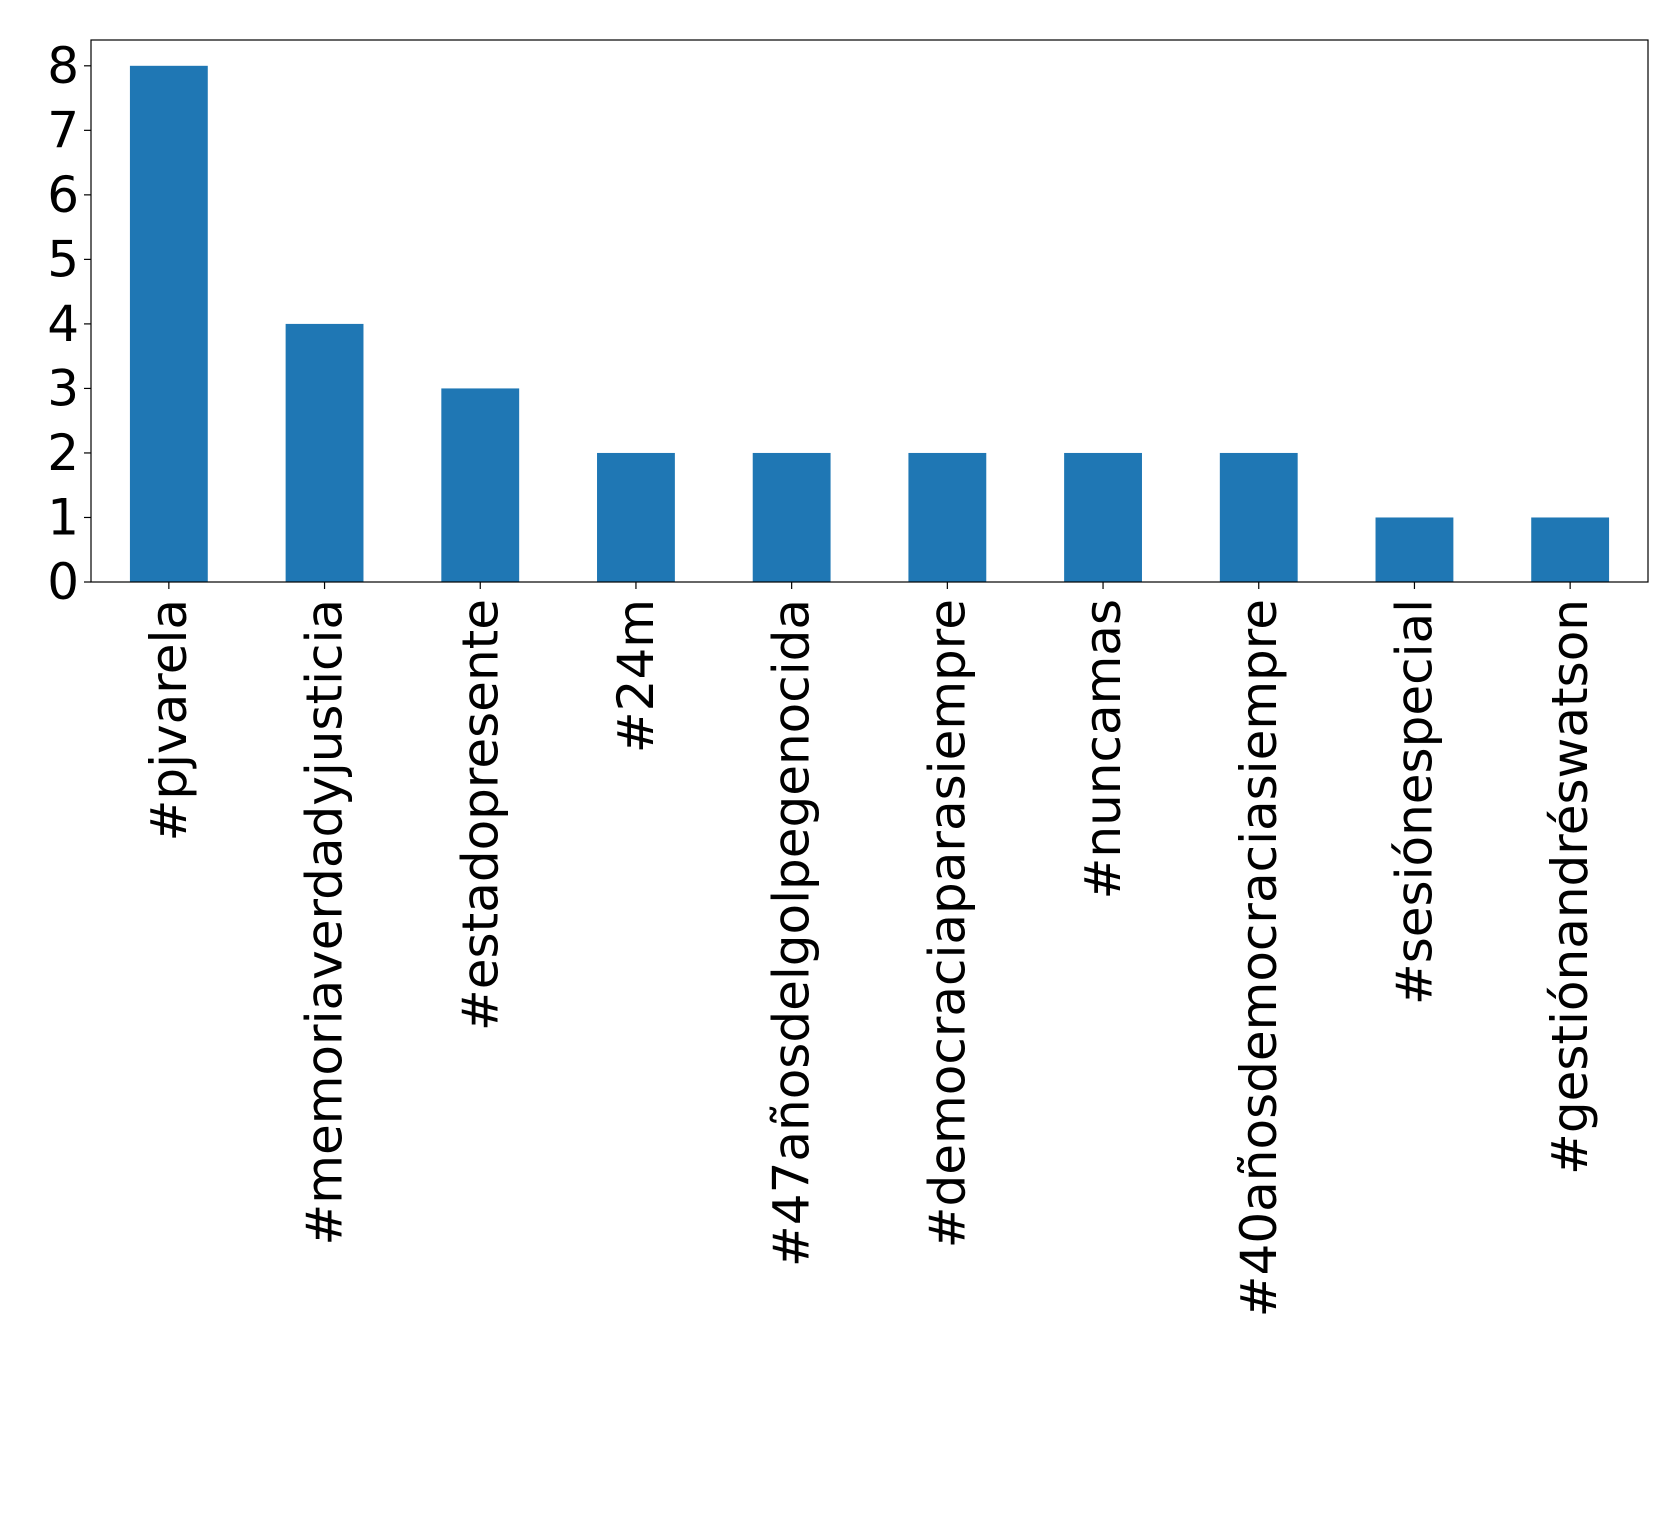 The height and width of the screenshot is (1526, 1679). Describe the element at coordinates (63, 130) in the screenshot. I see `y-tick-label: 7` at that location.